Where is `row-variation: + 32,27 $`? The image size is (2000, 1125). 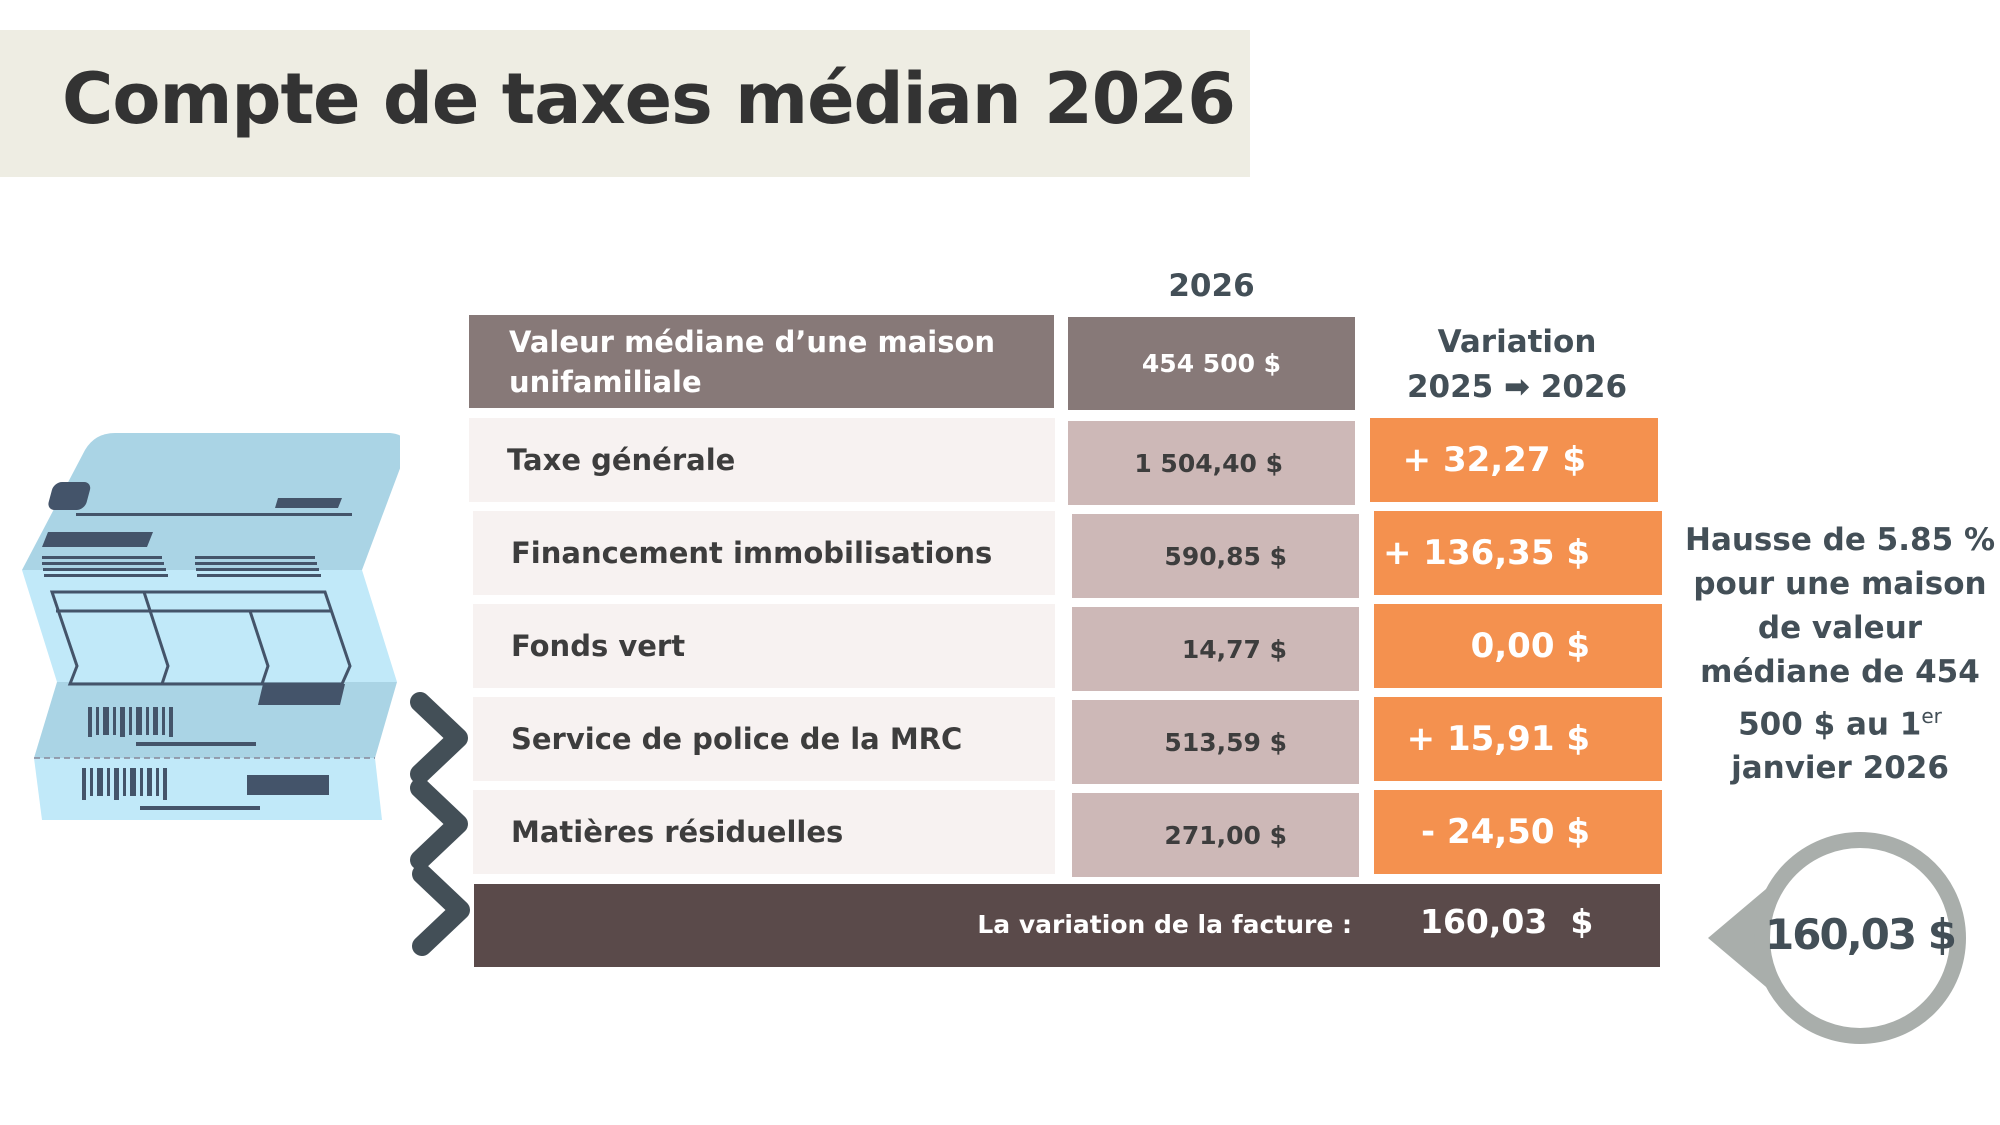
row-variation: + 32,27 $ is located at coordinates (1514, 460).